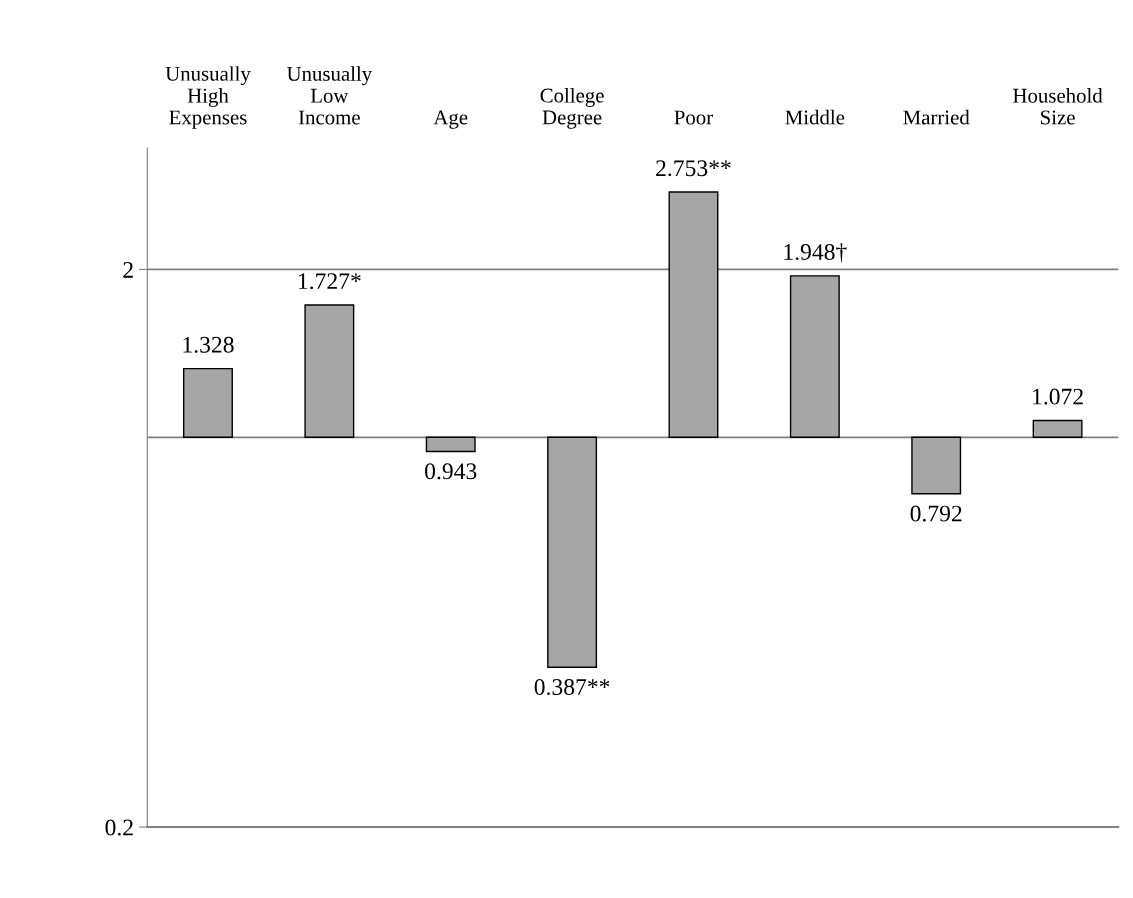 Image resolution: width=1133 pixels, height=898 pixels. I want to click on data-label: 1.948†, so click(815, 253).